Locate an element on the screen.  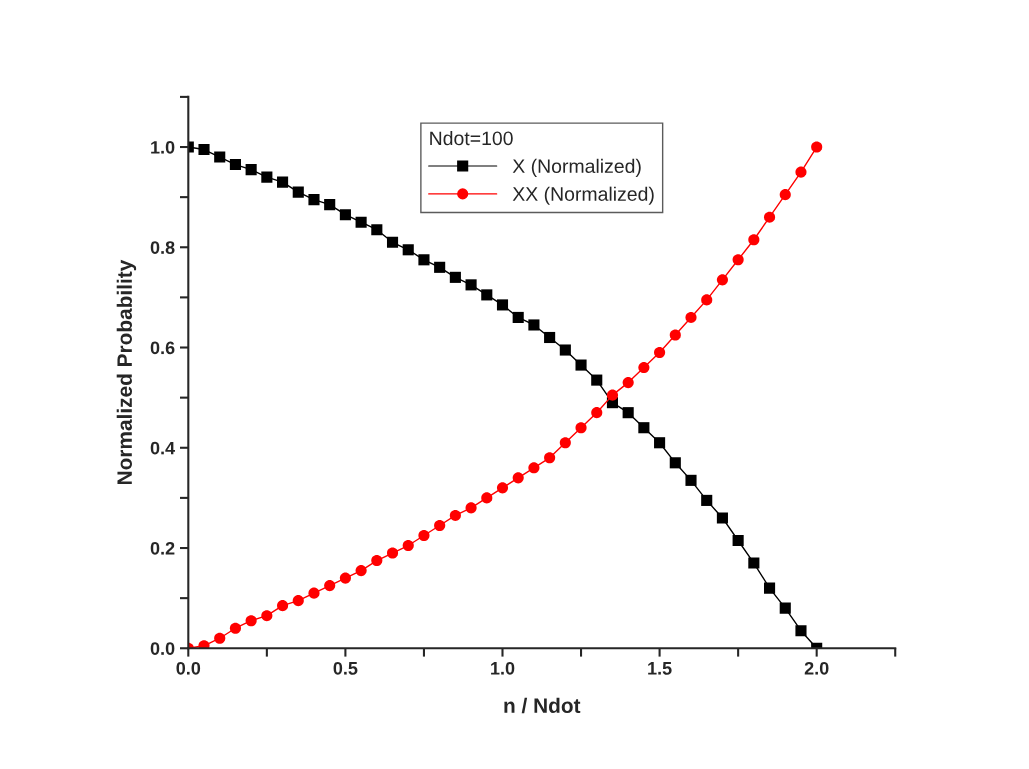
x-tick-label: 0.0 is located at coordinates (188, 668).